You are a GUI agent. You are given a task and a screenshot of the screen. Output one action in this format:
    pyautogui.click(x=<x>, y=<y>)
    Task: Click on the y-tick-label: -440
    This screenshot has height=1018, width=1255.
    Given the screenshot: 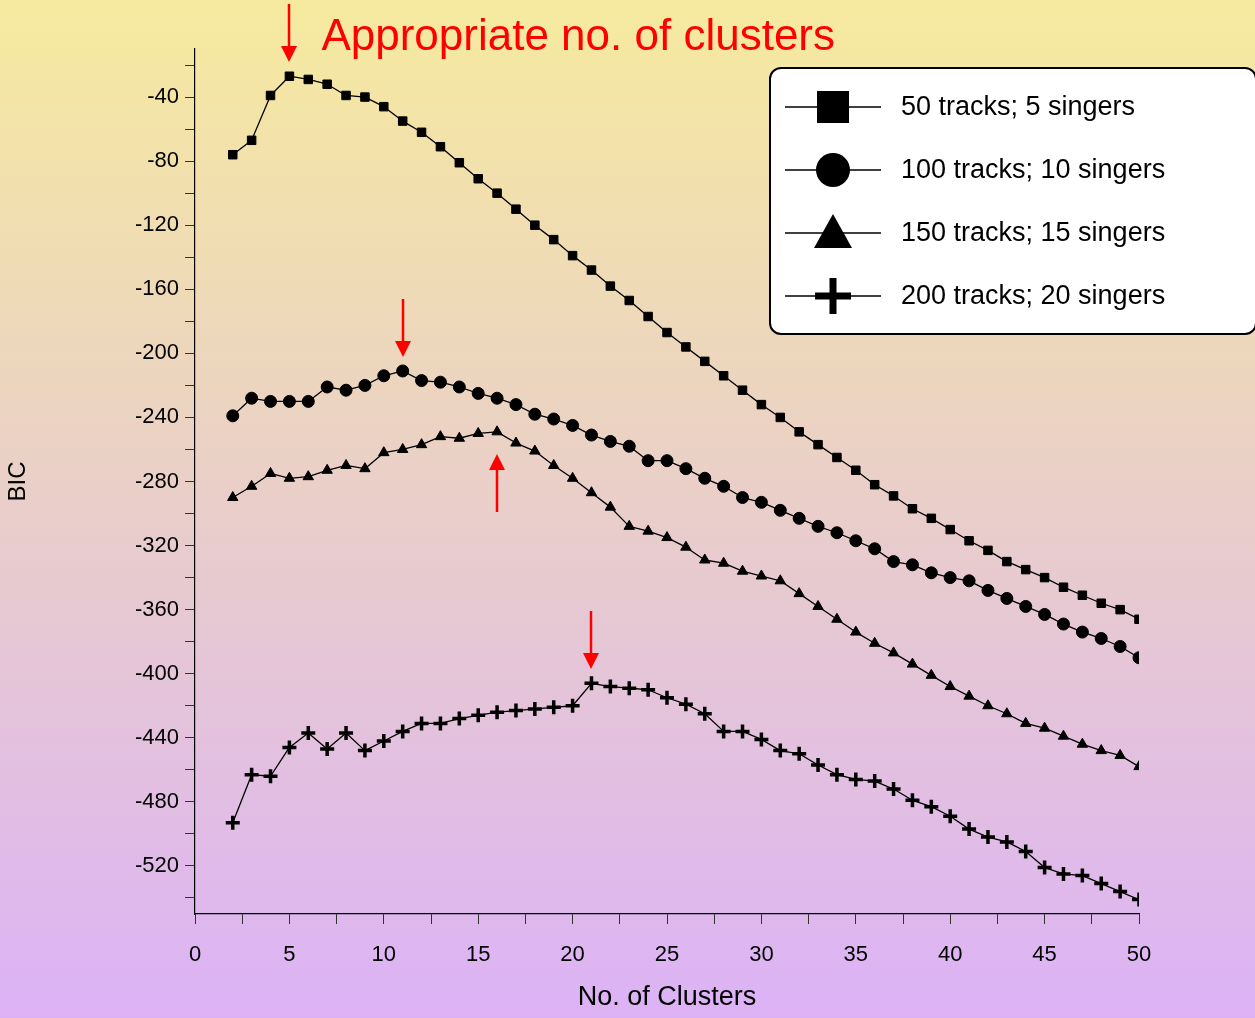 What is the action you would take?
    pyautogui.click(x=156, y=736)
    